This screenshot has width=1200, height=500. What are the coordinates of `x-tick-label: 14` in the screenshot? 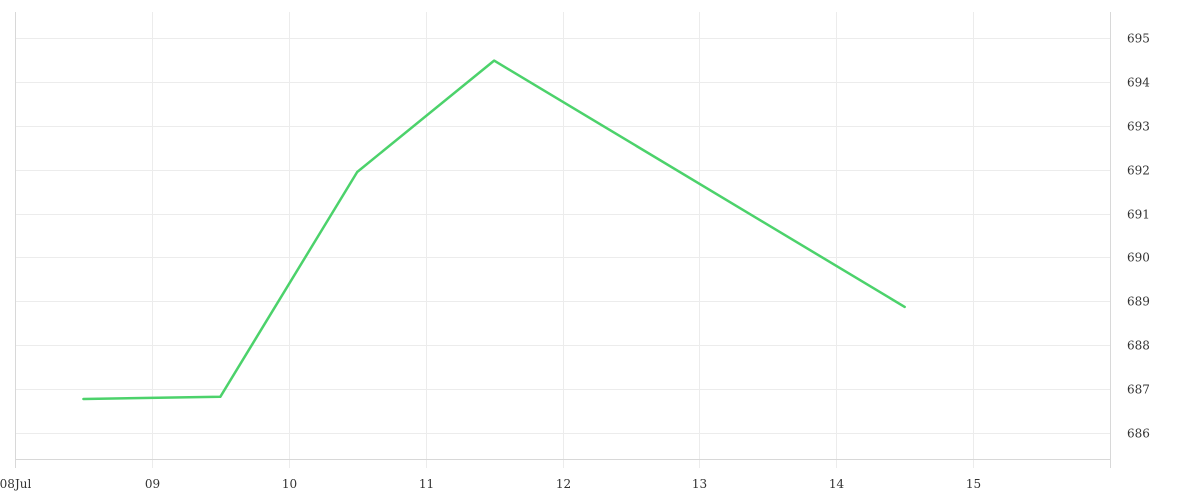 It's located at (837, 484).